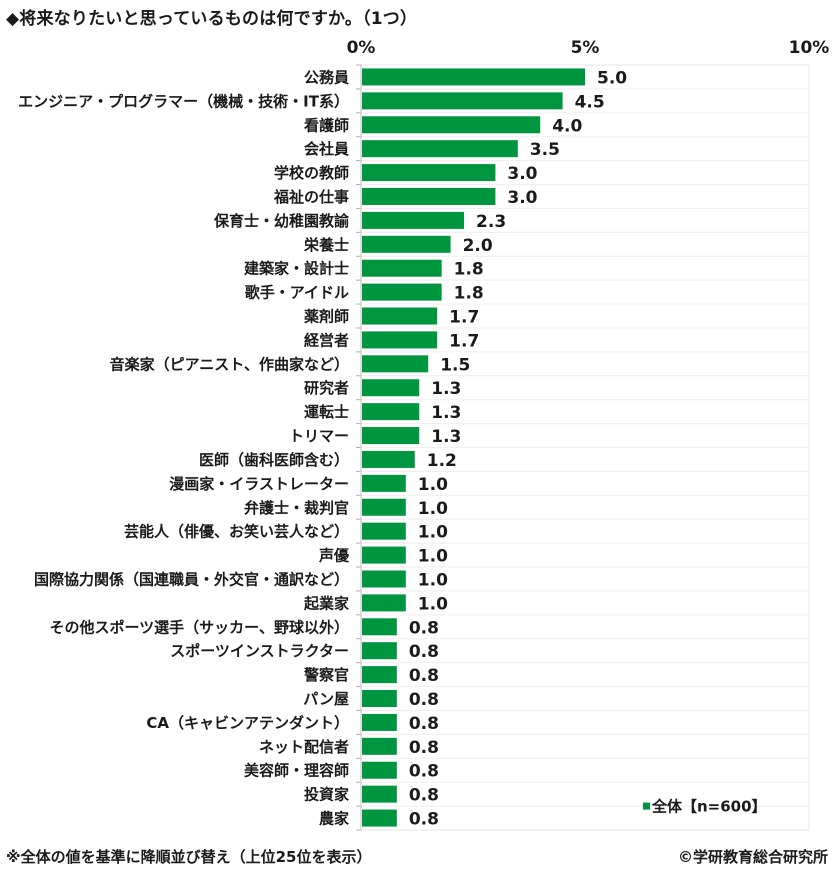 Image resolution: width=840 pixels, height=871 pixels. Describe the element at coordinates (326, 388) in the screenshot. I see `category-label: 研究者` at that location.